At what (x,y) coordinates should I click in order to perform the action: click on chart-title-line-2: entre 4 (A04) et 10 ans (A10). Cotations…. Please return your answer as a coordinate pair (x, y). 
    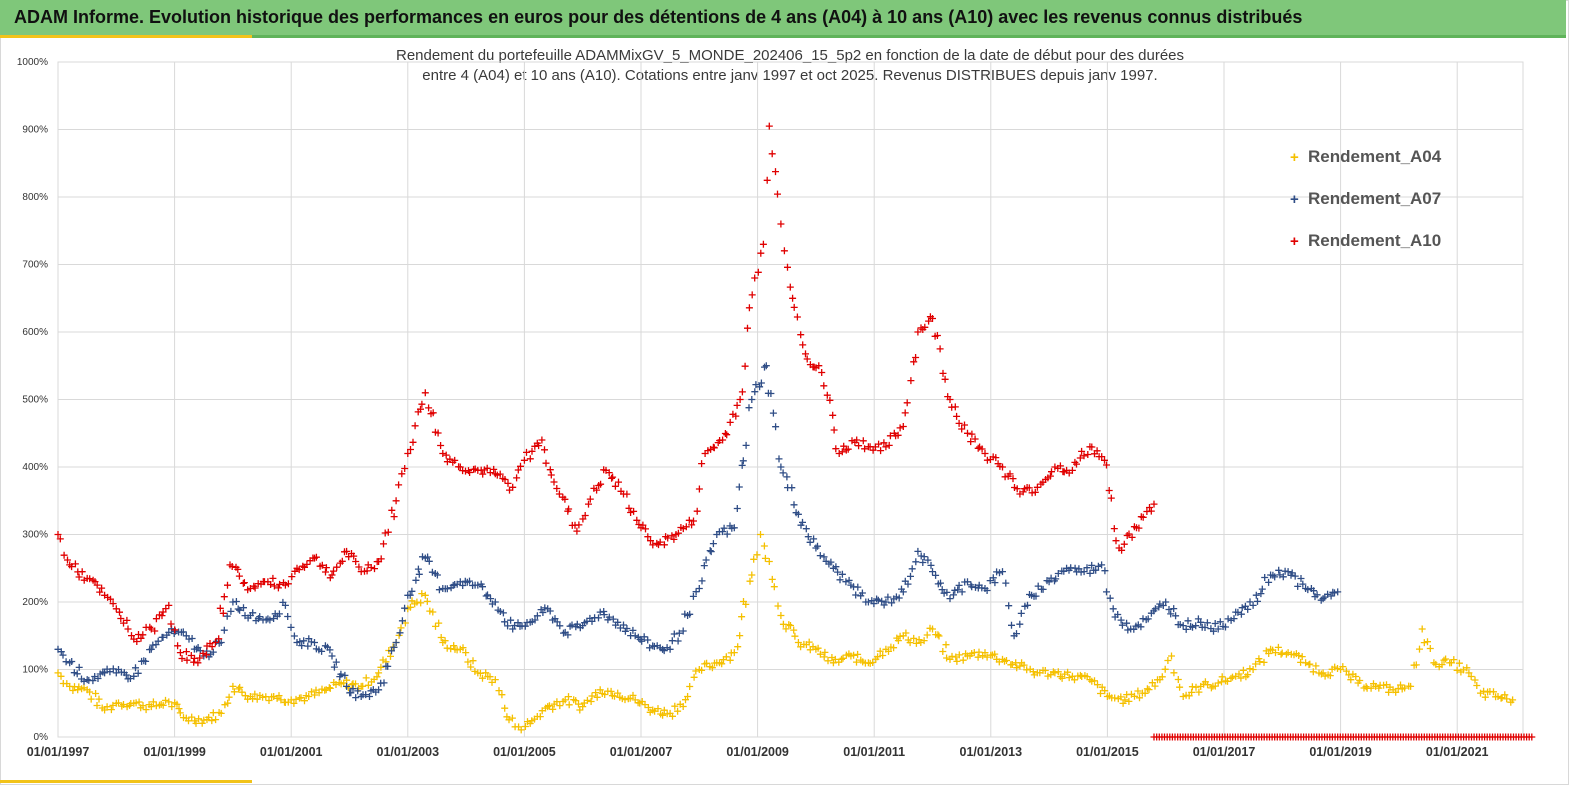
    Looking at the image, I should click on (790, 75).